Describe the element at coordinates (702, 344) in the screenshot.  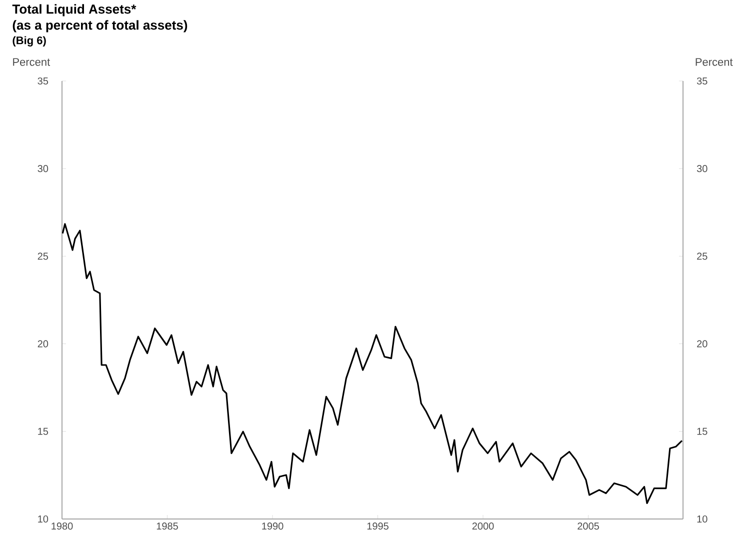
I see `y2-tick-label: 20` at that location.